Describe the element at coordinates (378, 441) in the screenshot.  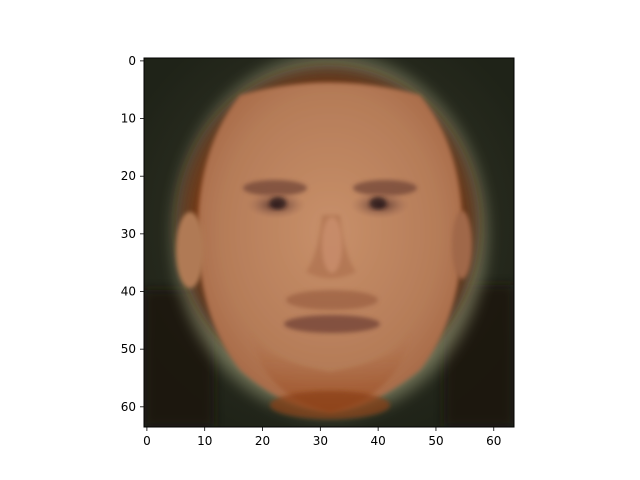
I see `x-tick-label: 40` at that location.